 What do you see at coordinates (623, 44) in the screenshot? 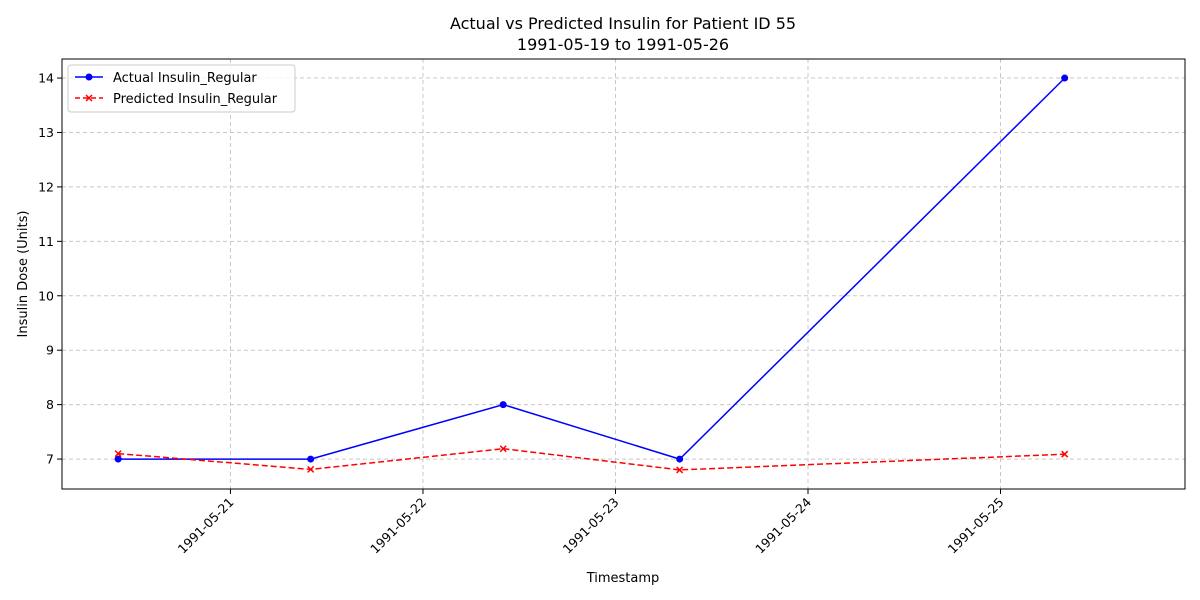
I see `chart-subtitle: 1991-05-19 to 1991-05-26` at bounding box center [623, 44].